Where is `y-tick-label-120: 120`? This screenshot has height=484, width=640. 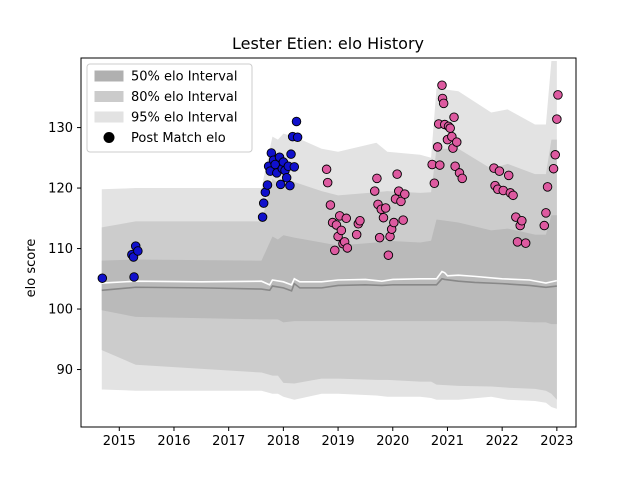 y-tick-label-120: 120 is located at coordinates (60, 189).